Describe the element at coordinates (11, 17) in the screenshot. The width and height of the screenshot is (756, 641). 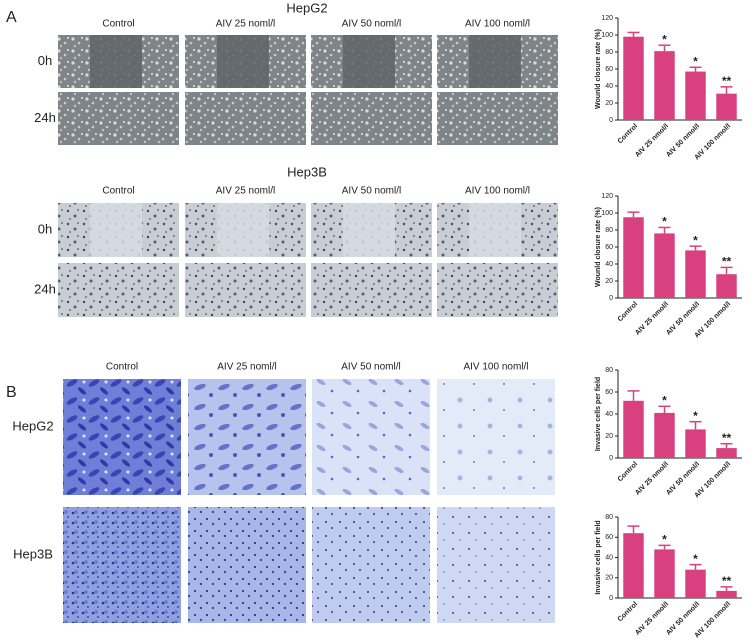
I see `panel-label: A` at that location.